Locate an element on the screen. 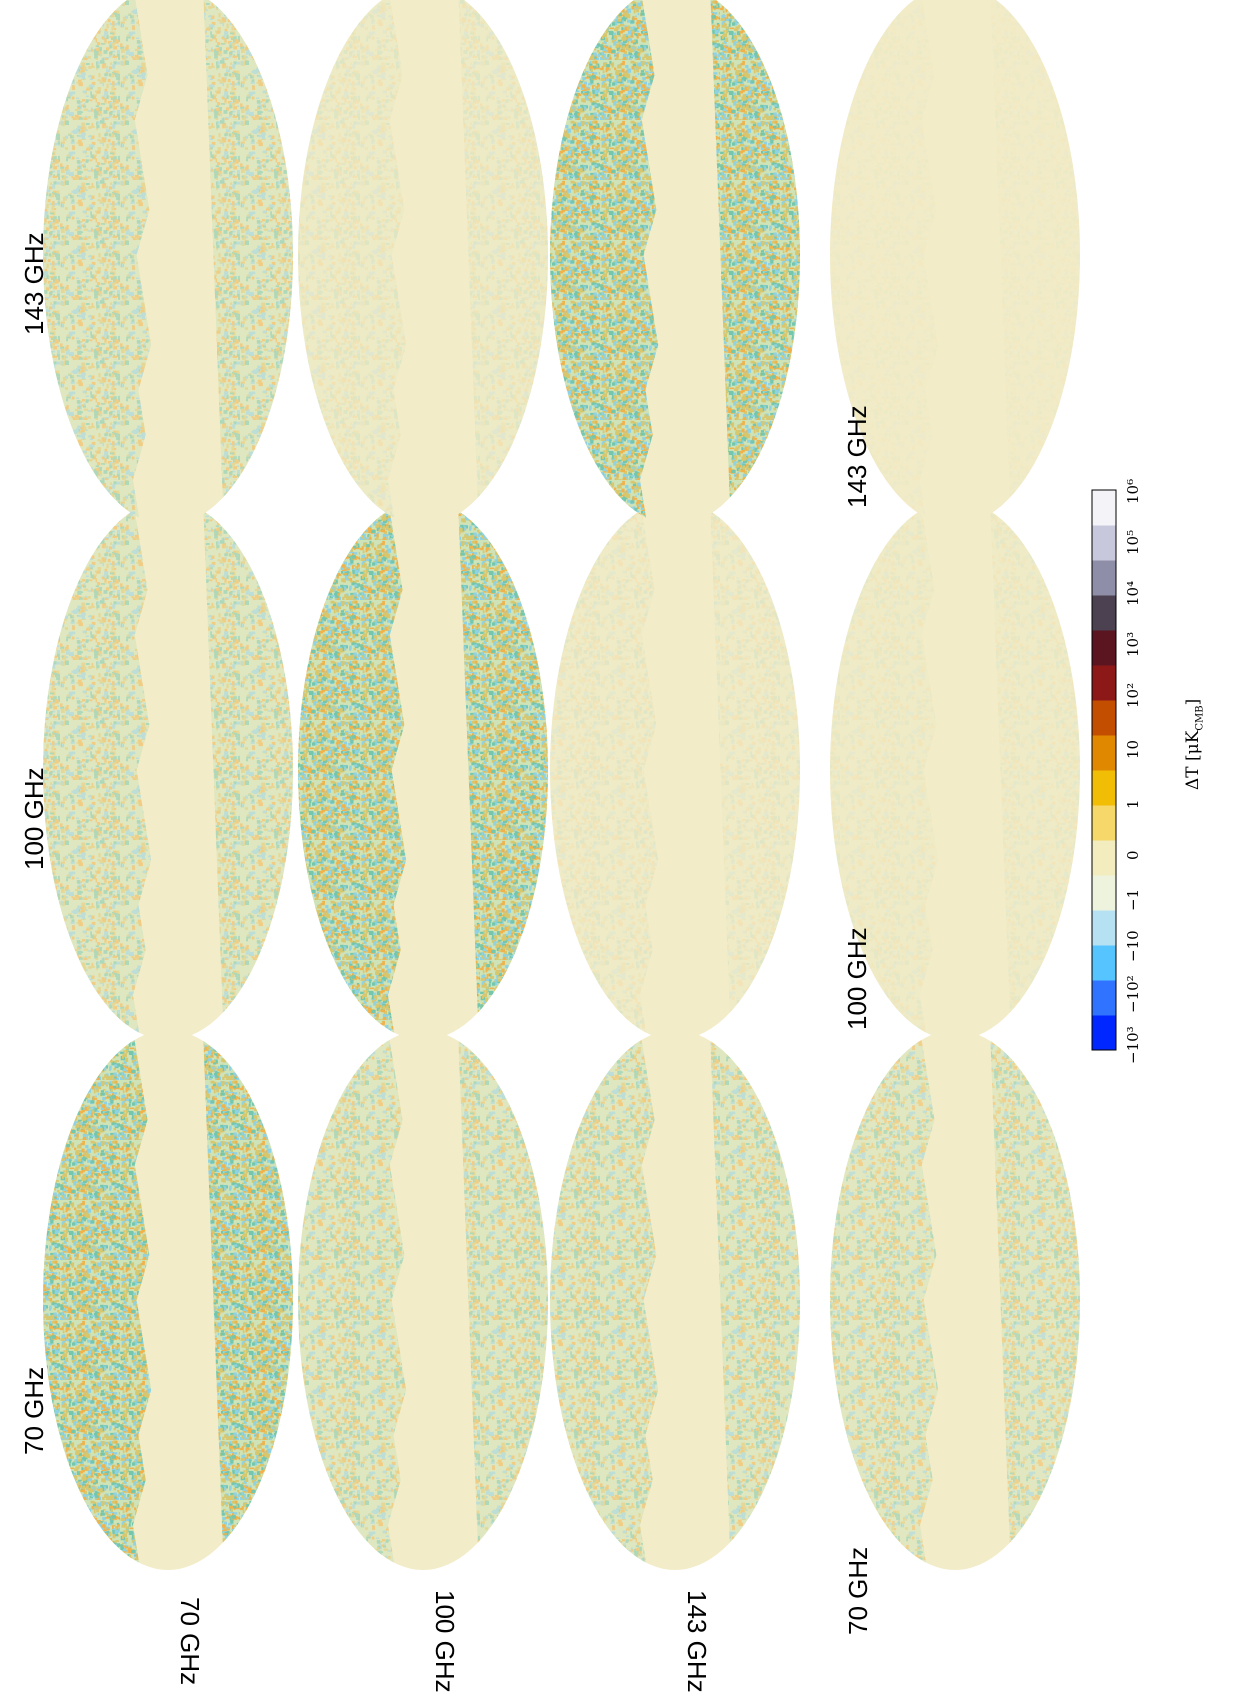 This screenshot has height=1704, width=1258. bottom-label-70ghz: 70 GHz is located at coordinates (858, 1590).